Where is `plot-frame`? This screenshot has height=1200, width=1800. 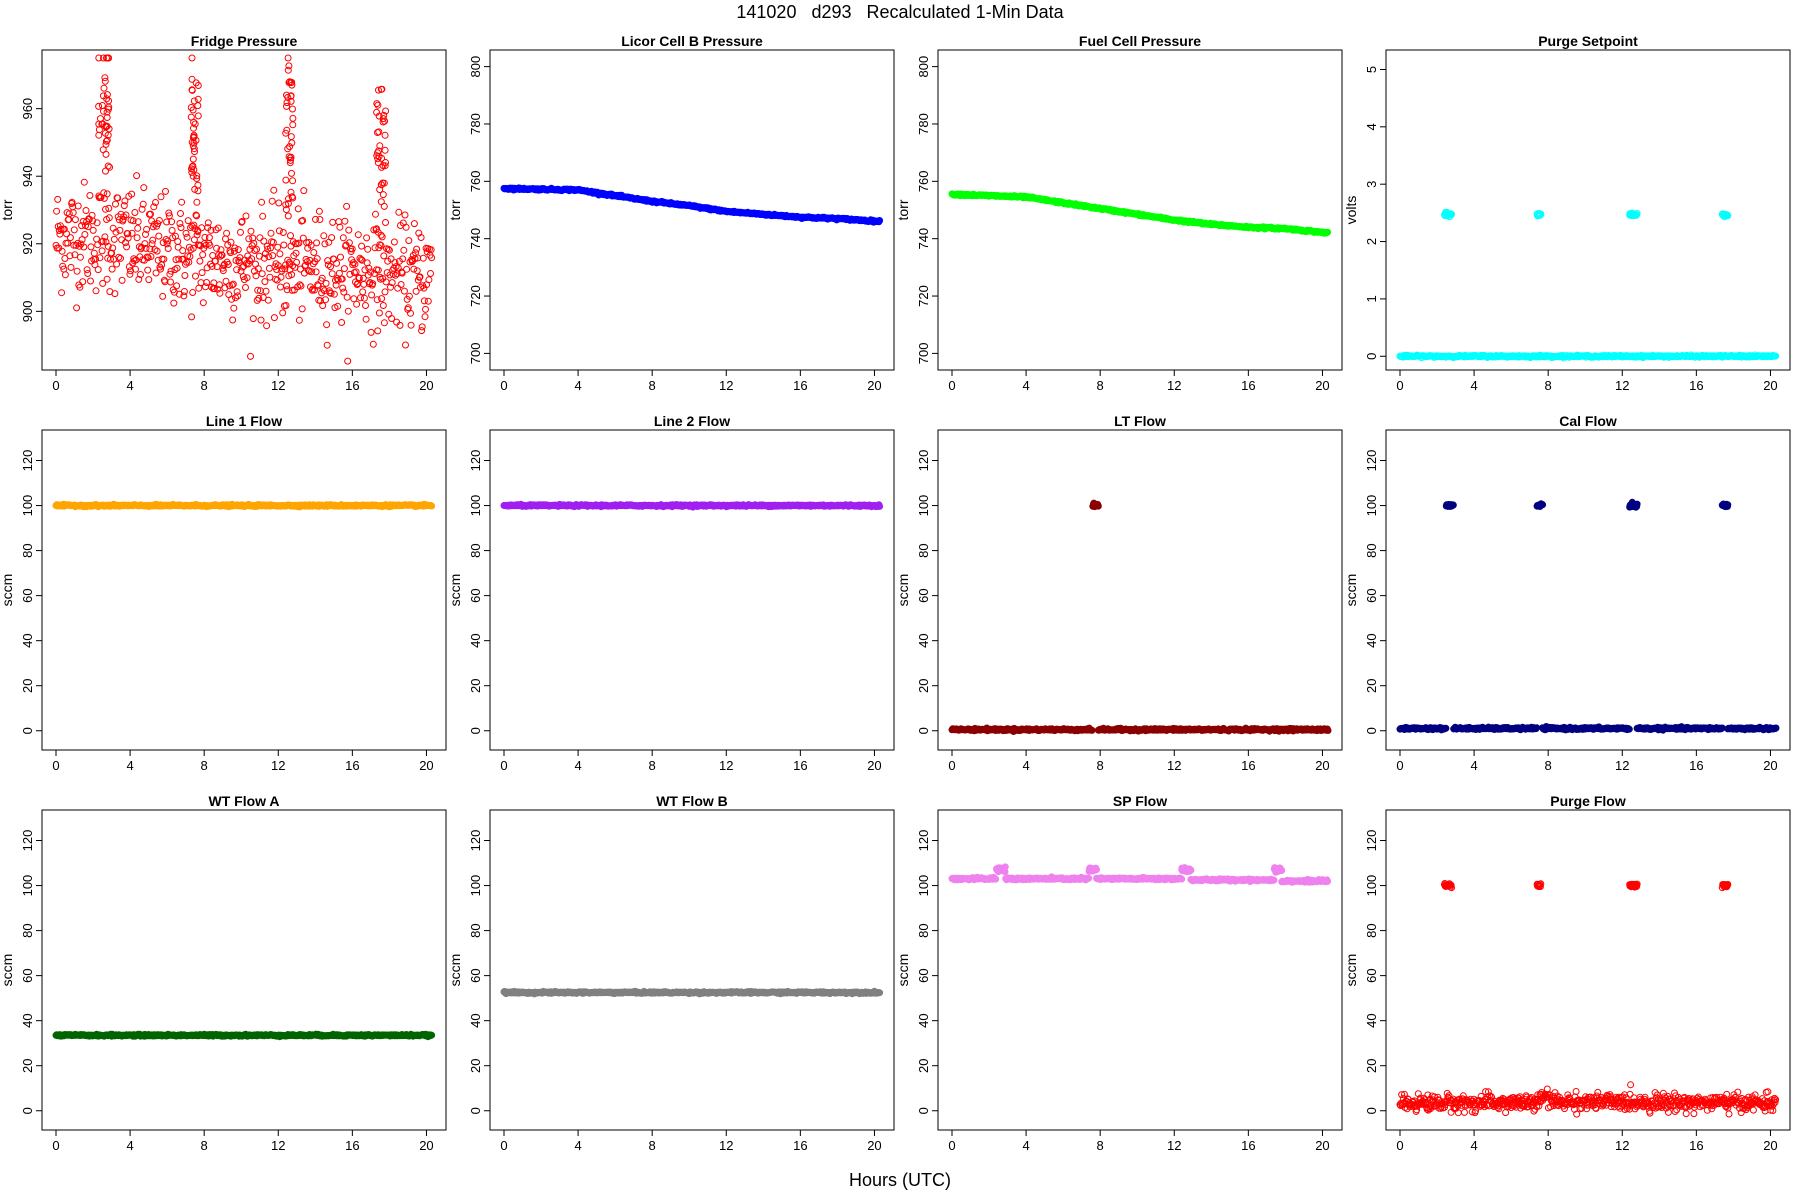
plot-frame is located at coordinates (244, 970).